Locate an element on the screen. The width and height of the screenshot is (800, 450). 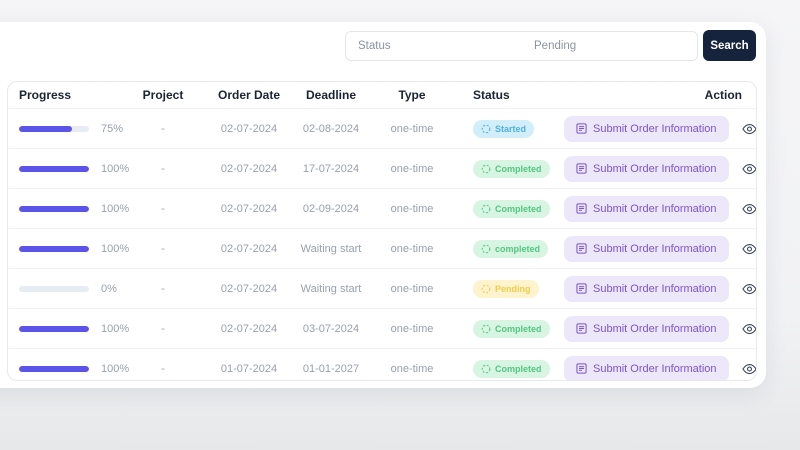
query-filter-input is located at coordinates (609, 45).